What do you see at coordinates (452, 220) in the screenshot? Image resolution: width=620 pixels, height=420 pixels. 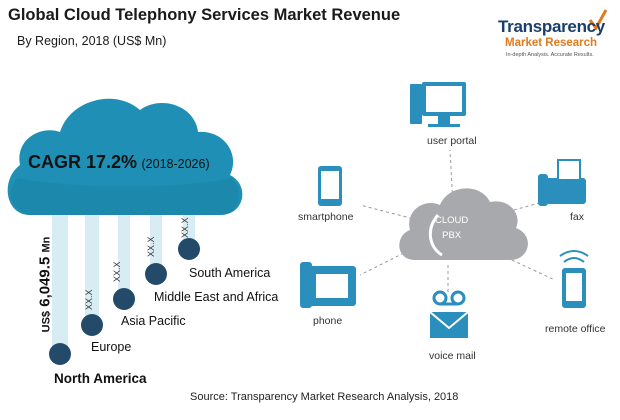 I see `pbx-label-line1: CLOUD` at bounding box center [452, 220].